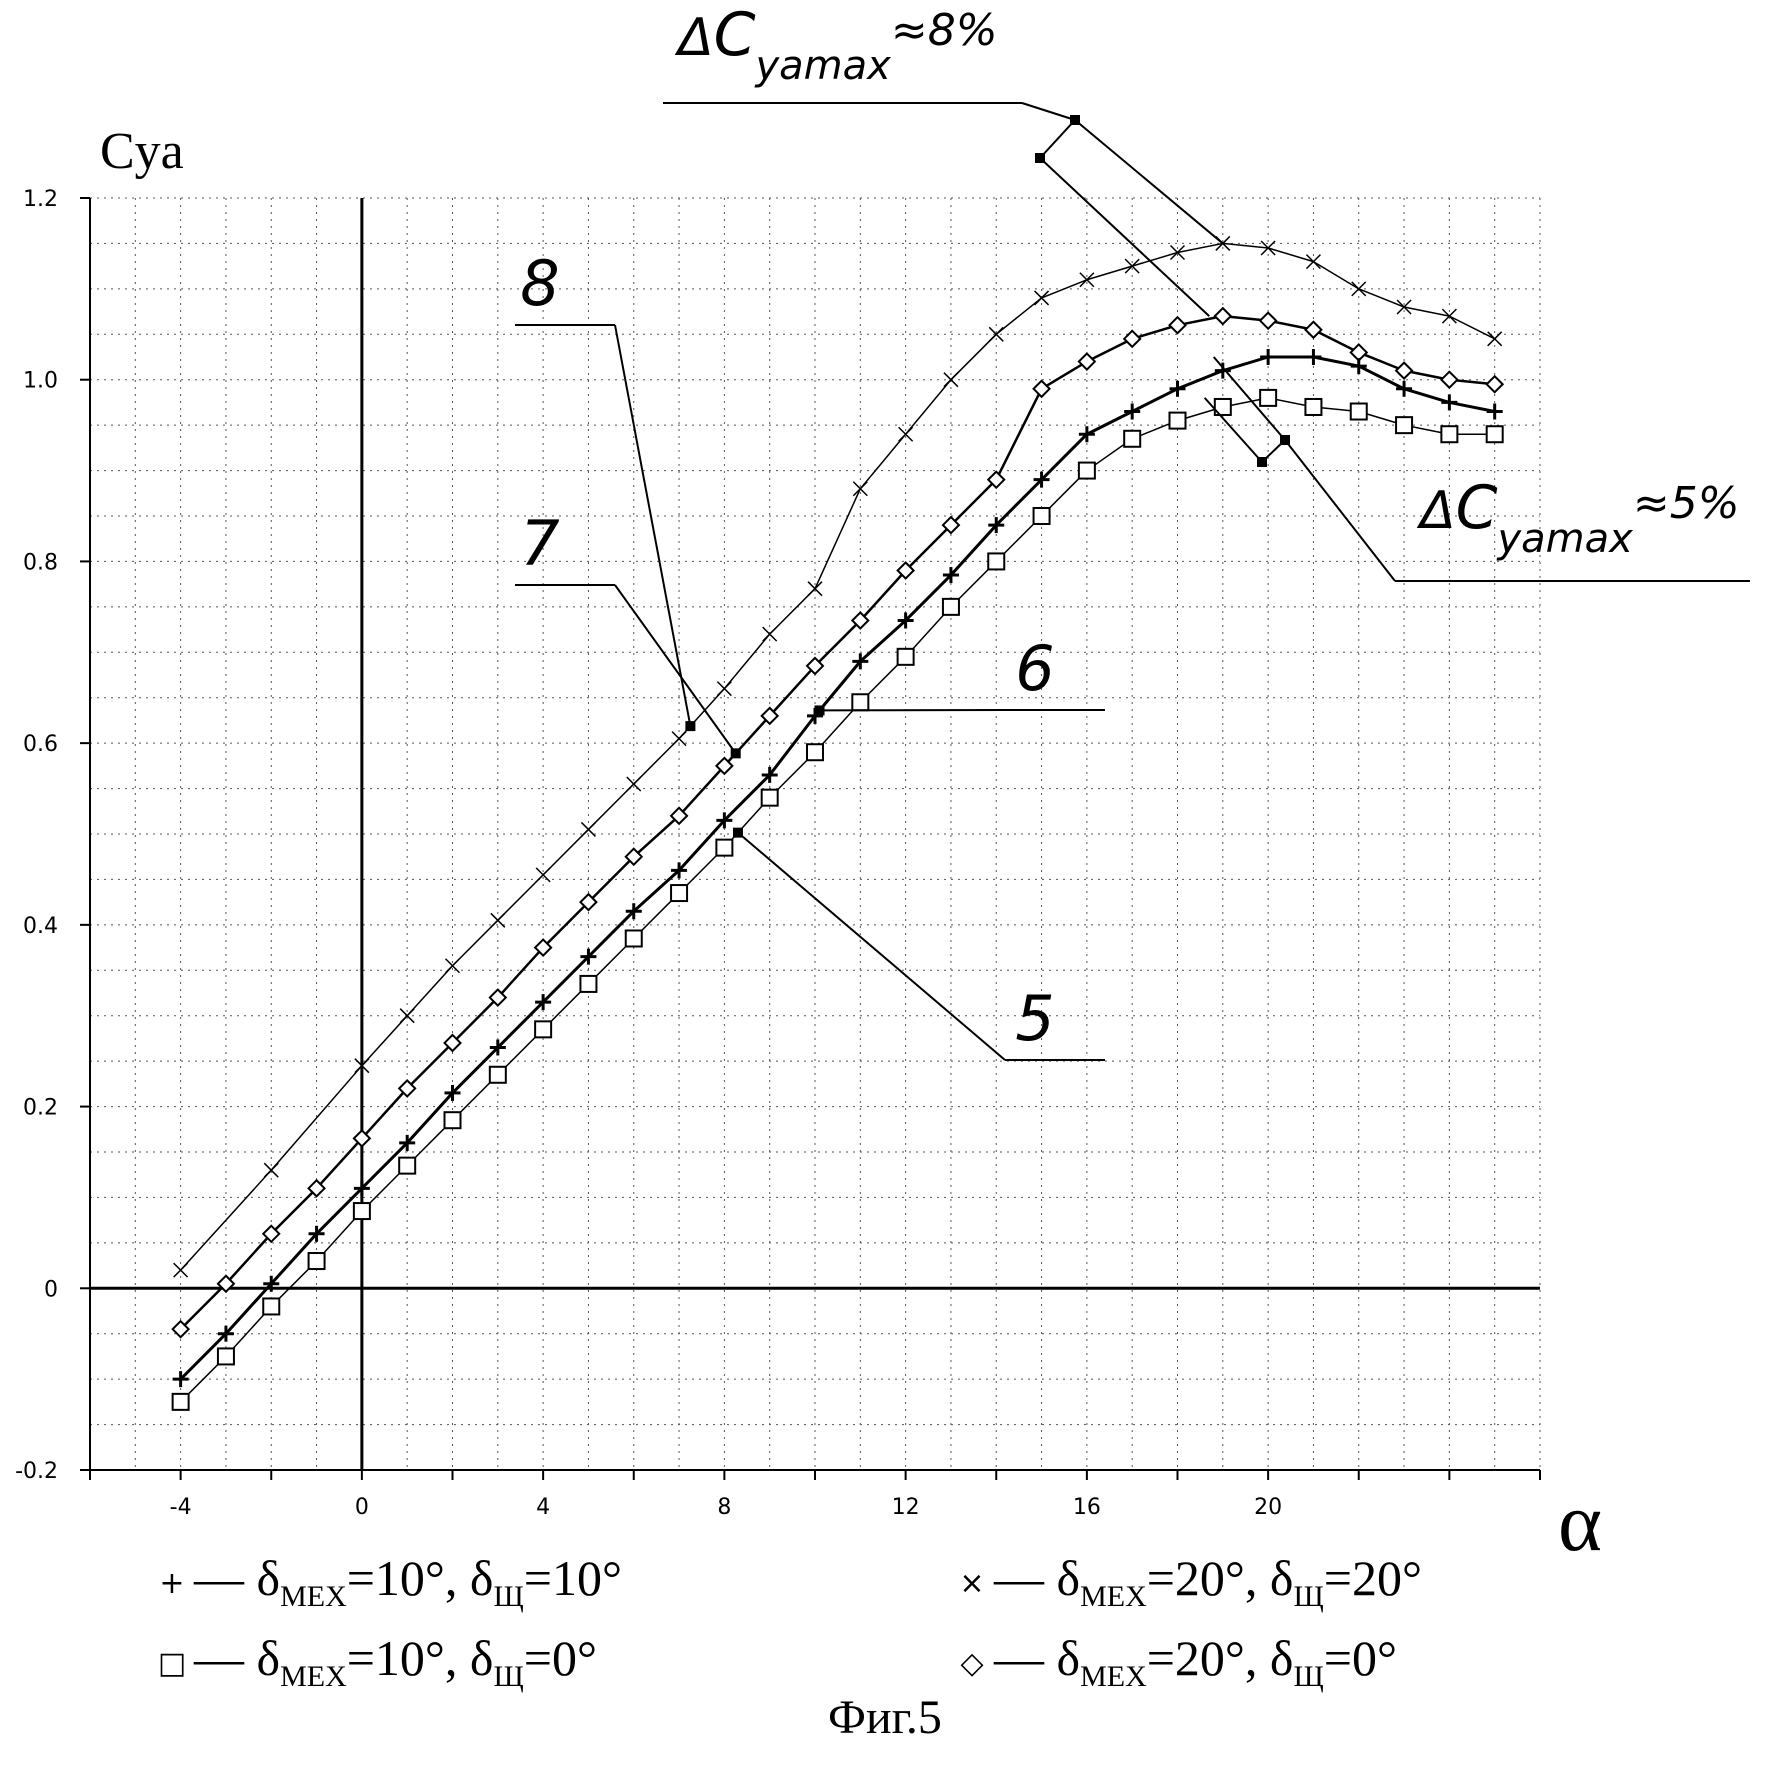 The width and height of the screenshot is (1770, 1790). What do you see at coordinates (1477, 508) in the screenshot?
I see `delta-c: C` at bounding box center [1477, 508].